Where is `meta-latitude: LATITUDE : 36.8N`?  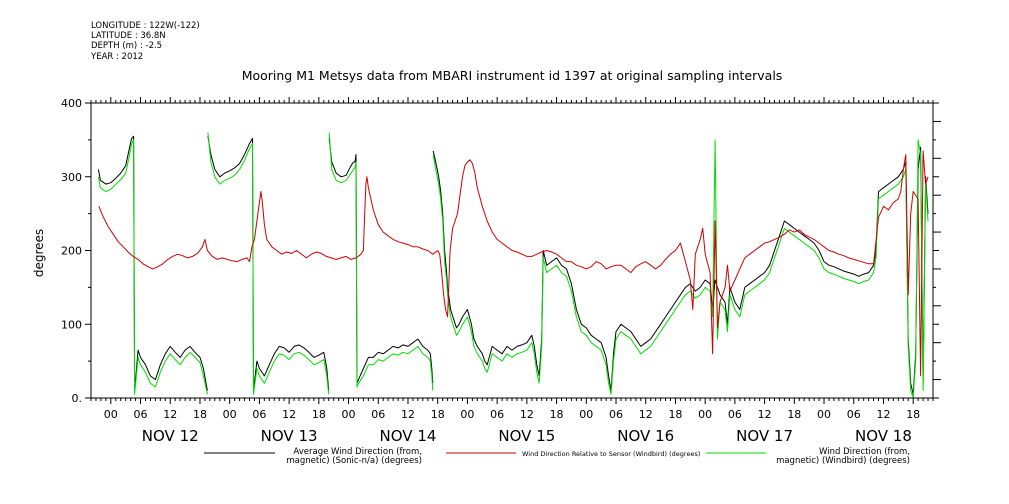
meta-latitude: LATITUDE : 36.8N is located at coordinates (128, 36).